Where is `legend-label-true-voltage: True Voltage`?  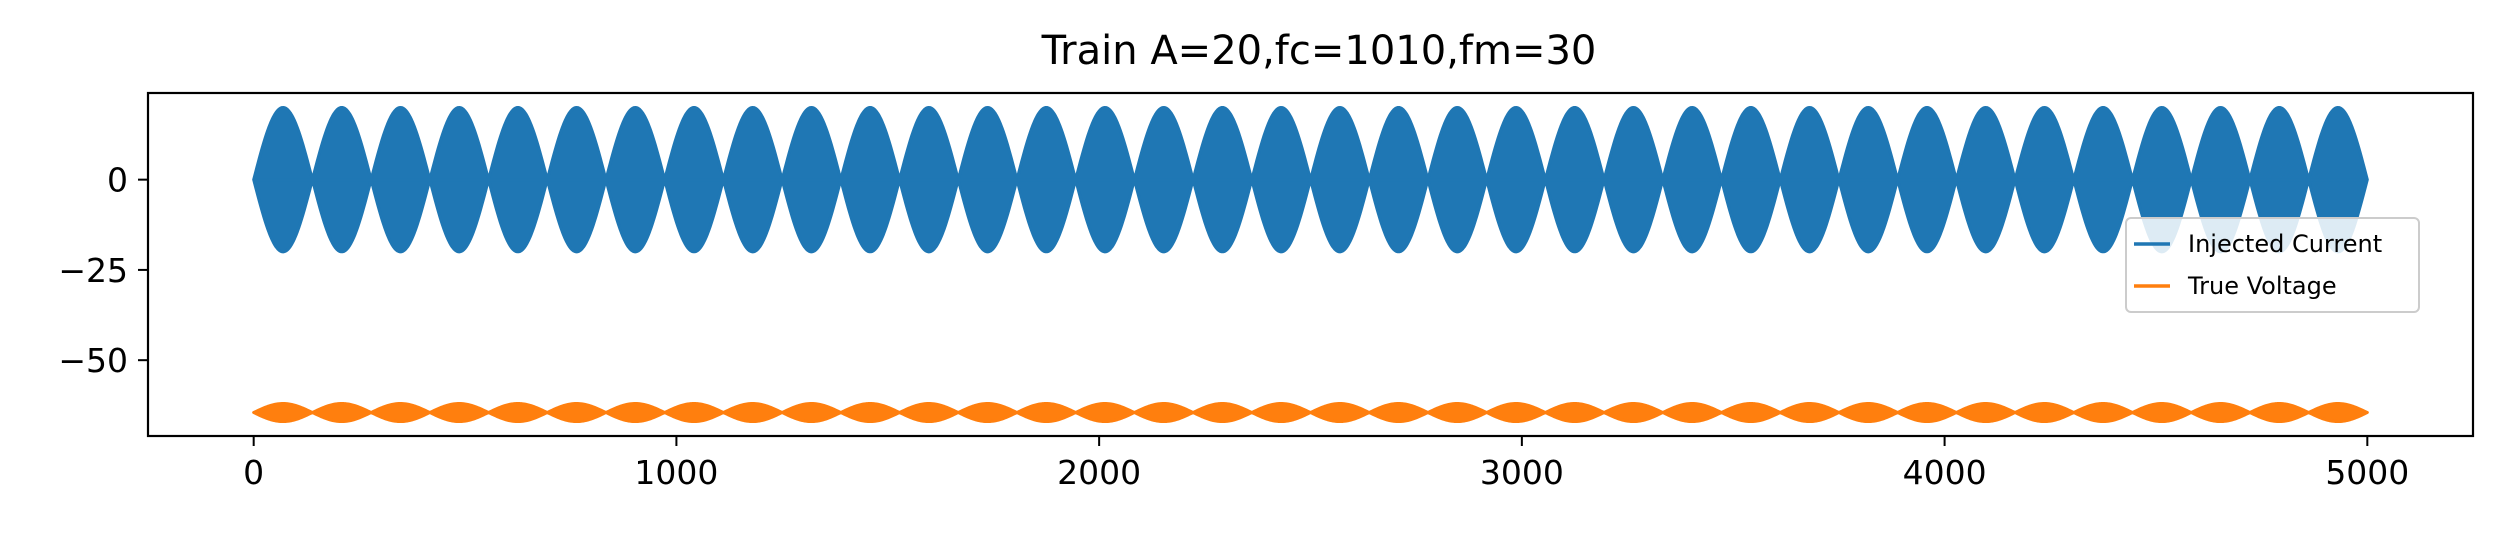
legend-label-true-voltage: True Voltage is located at coordinates (2262, 286).